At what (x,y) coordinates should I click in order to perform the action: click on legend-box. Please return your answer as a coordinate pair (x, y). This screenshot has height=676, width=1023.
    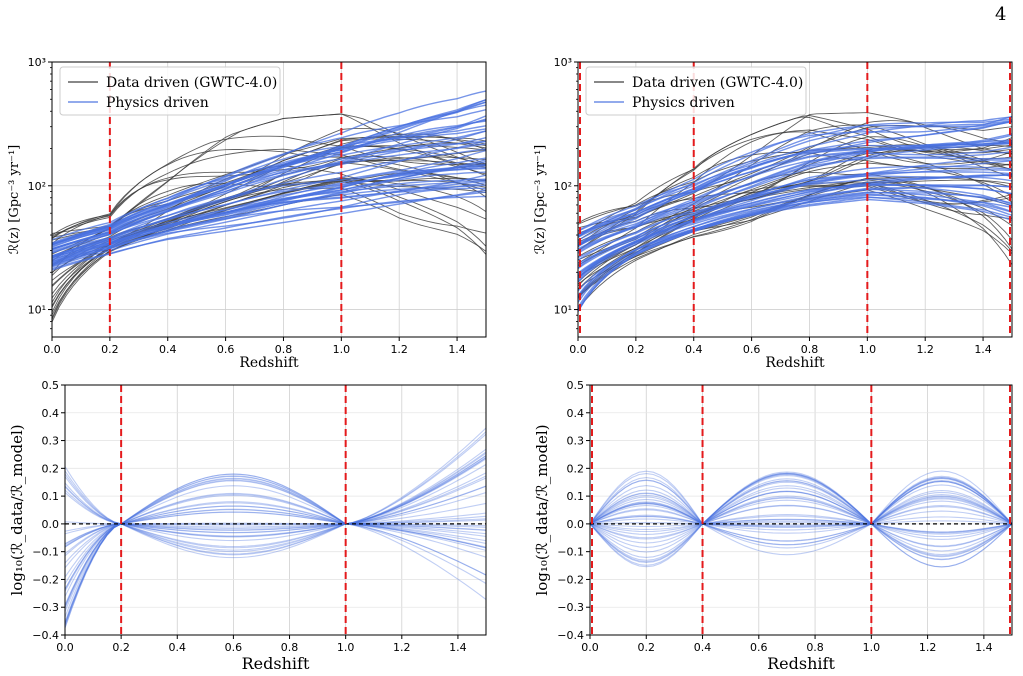
    Looking at the image, I should click on (170, 91).